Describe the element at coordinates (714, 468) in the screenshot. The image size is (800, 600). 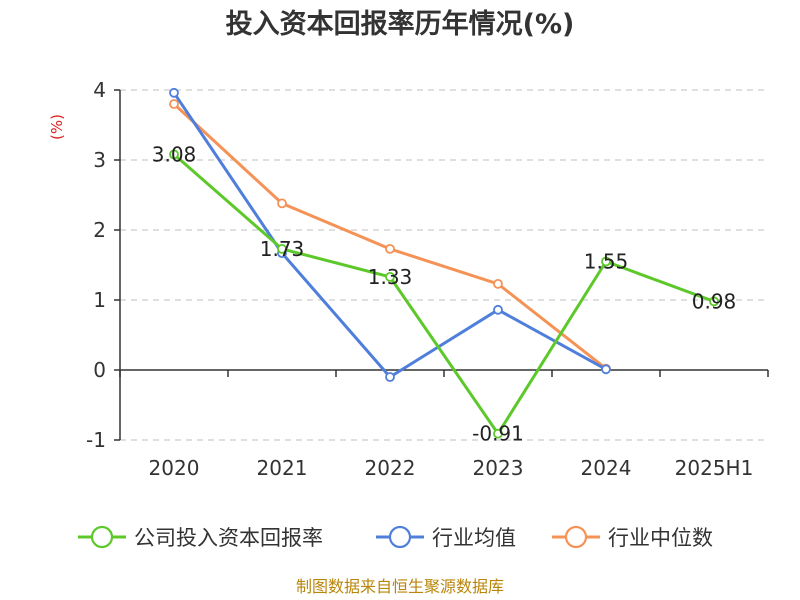
I see `x-tick-label: 2025H1` at that location.